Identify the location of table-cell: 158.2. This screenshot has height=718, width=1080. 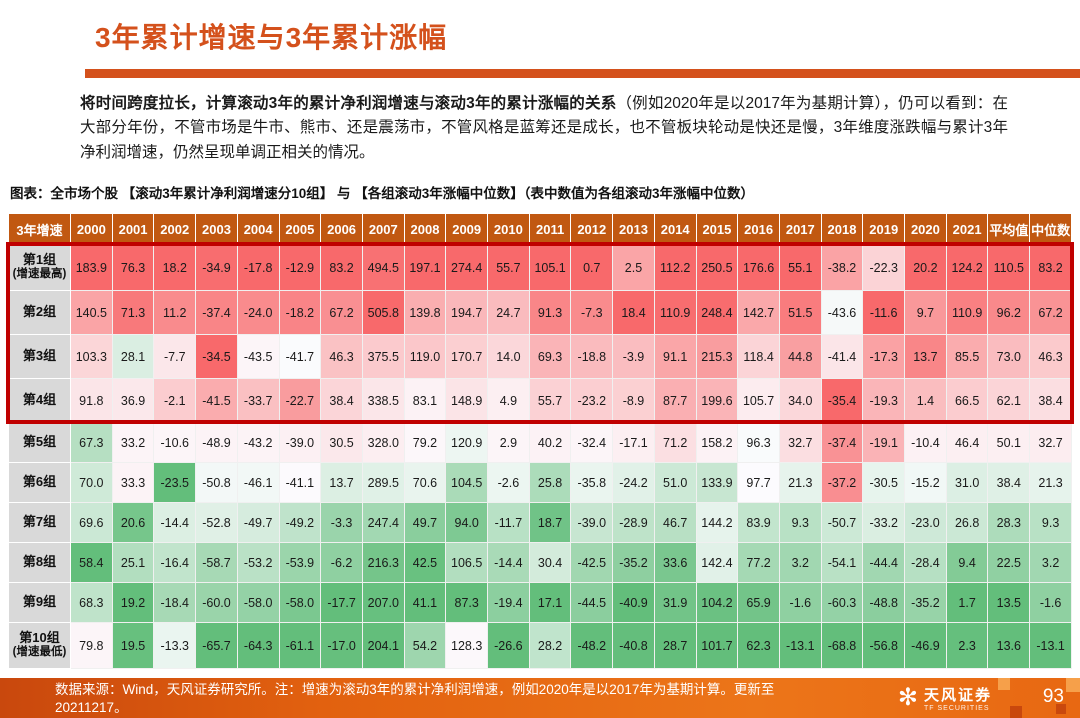
(717, 442).